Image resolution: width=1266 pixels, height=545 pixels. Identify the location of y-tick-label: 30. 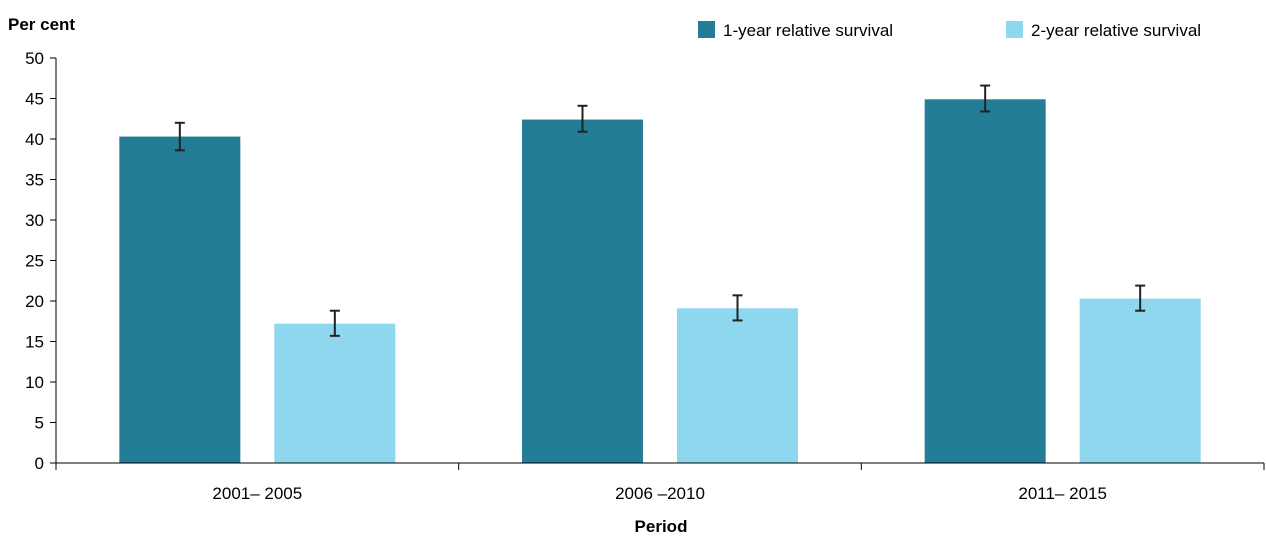
(34, 220).